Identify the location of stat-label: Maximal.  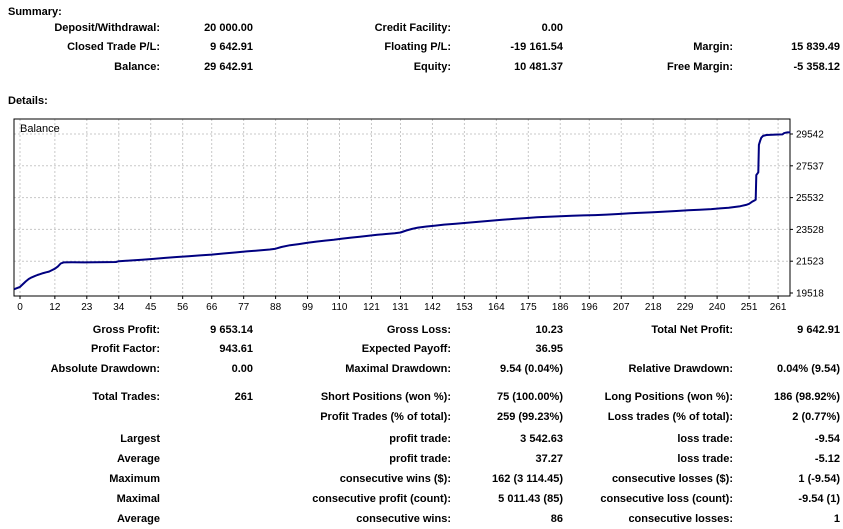
(138, 498).